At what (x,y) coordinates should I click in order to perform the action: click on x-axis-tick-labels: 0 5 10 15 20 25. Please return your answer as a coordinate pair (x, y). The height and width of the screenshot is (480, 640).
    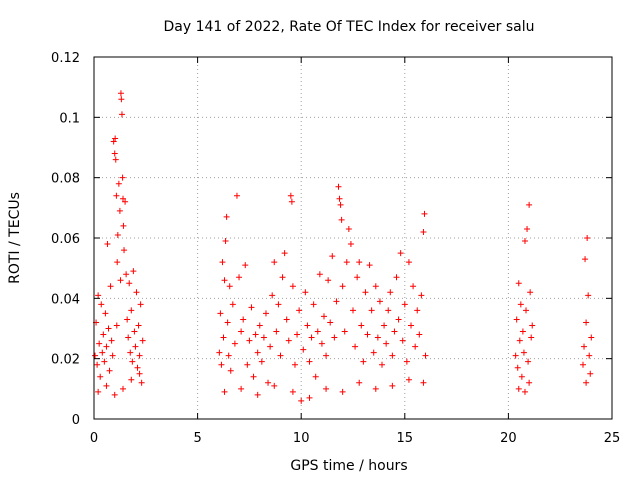
    Looking at the image, I should click on (355, 438).